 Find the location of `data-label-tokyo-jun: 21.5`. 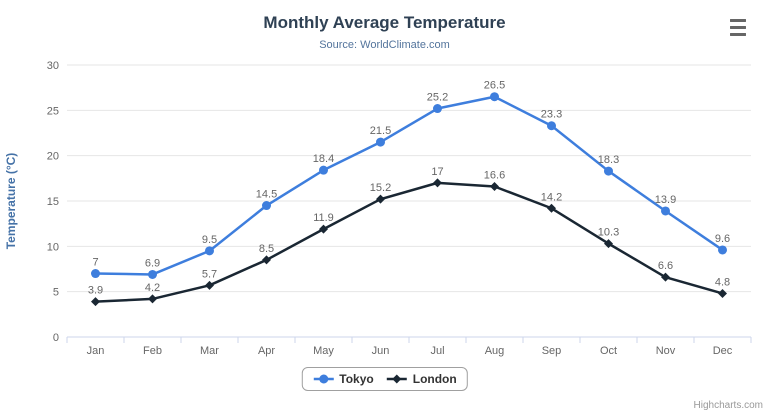

data-label-tokyo-jun: 21.5 is located at coordinates (380, 131).